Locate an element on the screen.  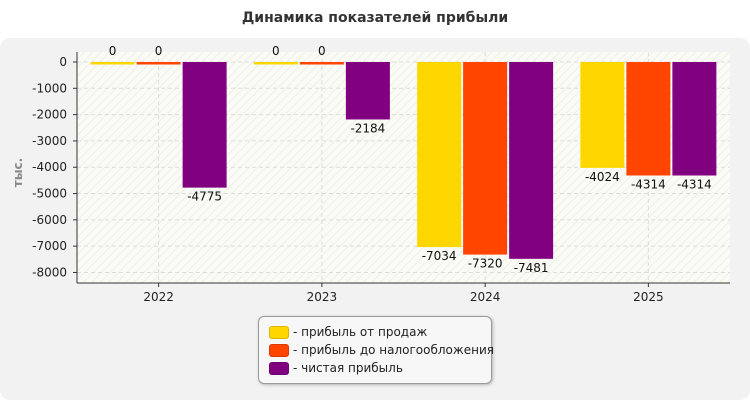
y-tick-label: -5000 is located at coordinates (49, 194).